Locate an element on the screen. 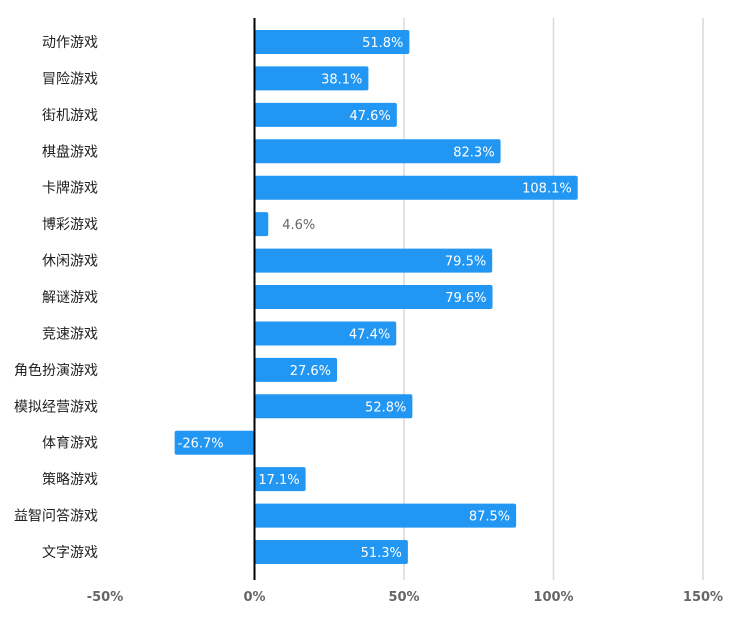 The width and height of the screenshot is (752, 619). category-label: 博彩游戏 is located at coordinates (70, 224).